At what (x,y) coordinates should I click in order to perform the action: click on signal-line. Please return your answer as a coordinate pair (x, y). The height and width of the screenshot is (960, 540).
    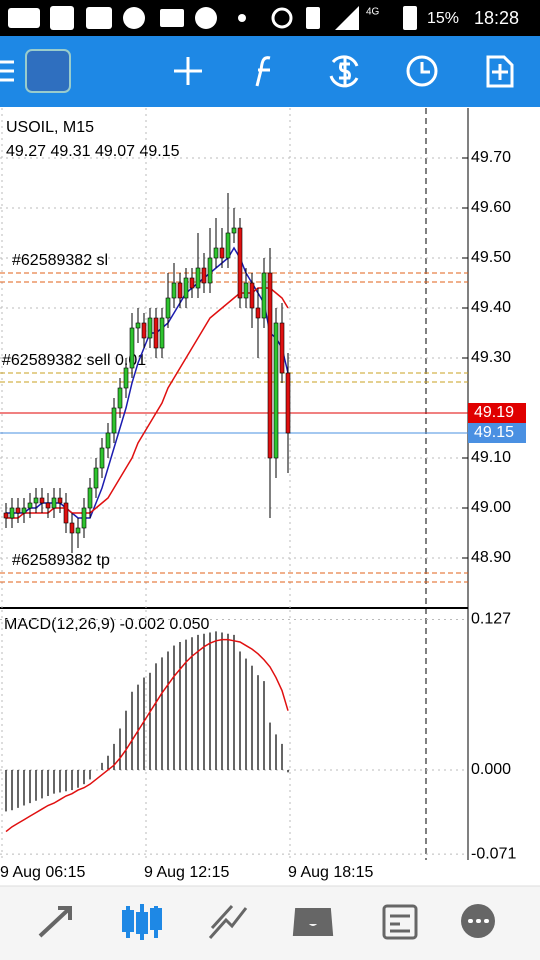
    Looking at the image, I should click on (147, 735).